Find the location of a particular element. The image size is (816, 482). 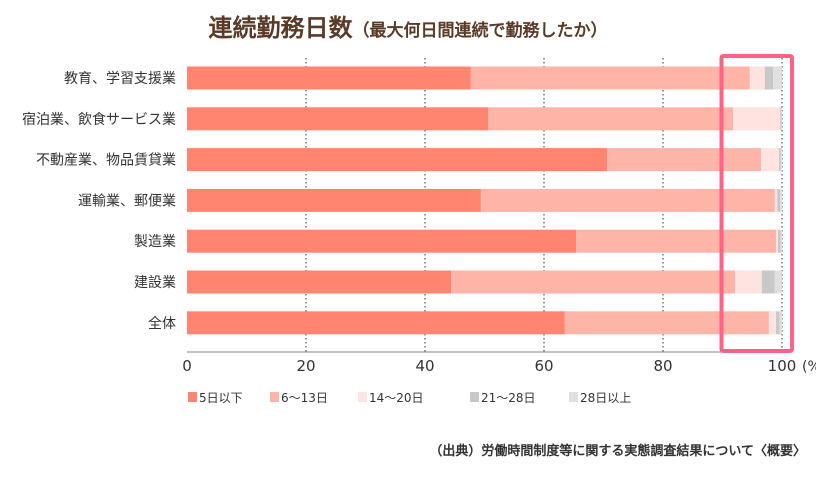

legend-label: 6〜13日 is located at coordinates (304, 398).